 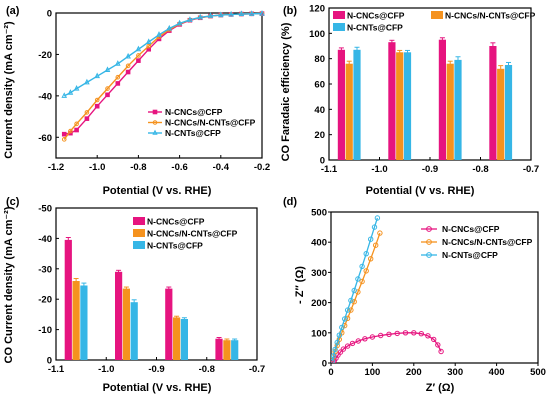 I want to click on x-tick-label: -0.2, so click(x=262, y=167).